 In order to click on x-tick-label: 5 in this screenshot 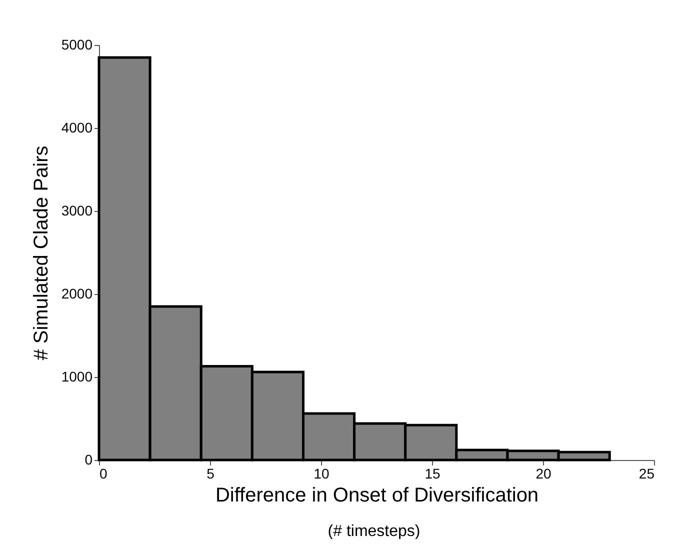, I will do `click(210, 474)`.